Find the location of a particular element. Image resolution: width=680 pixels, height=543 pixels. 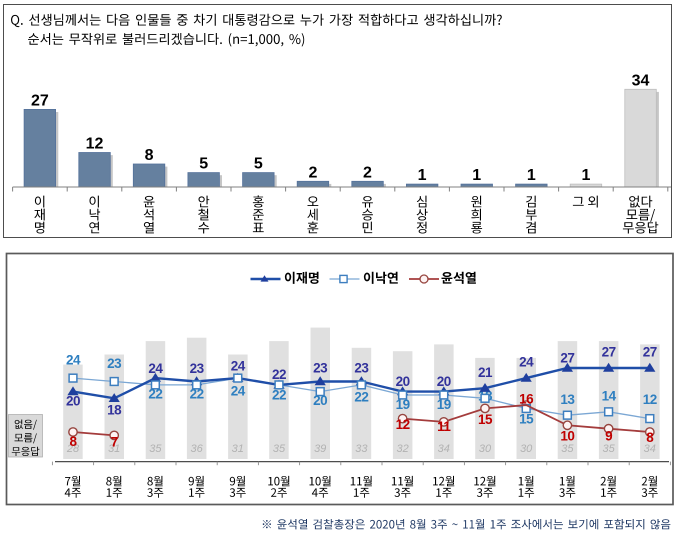

svg-text: 39 is located at coordinates (320, 449).